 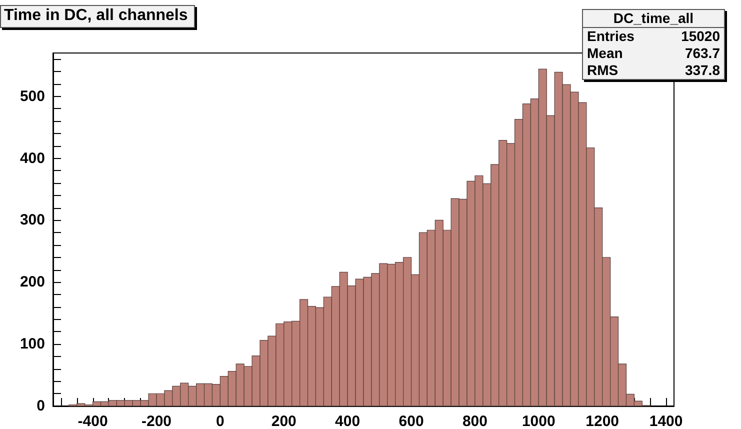 What do you see at coordinates (475, 421) in the screenshot?
I see `x-tick-label: 800` at bounding box center [475, 421].